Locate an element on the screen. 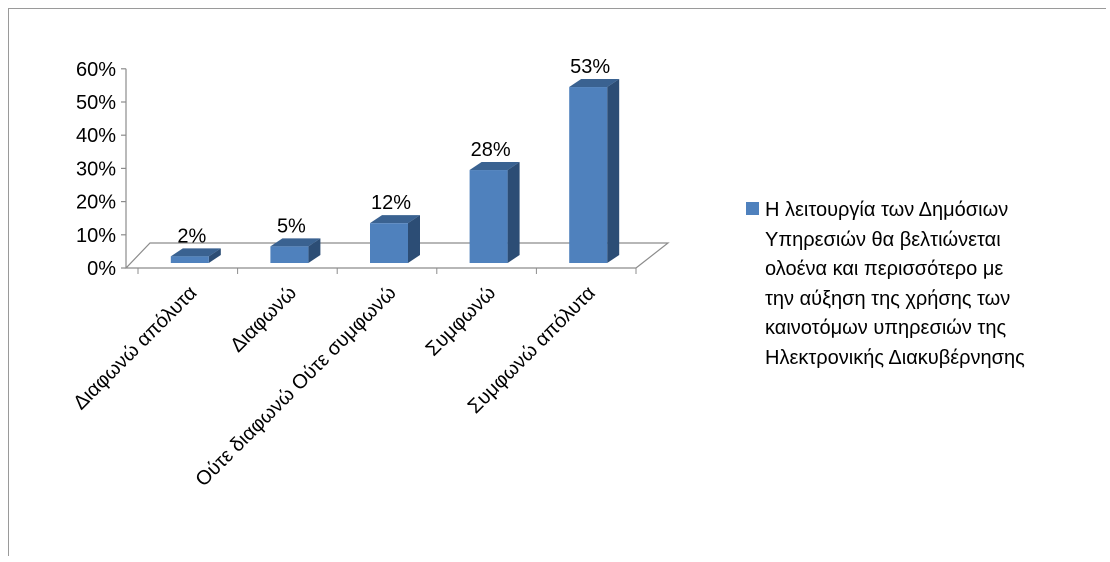  y-tick-label: 20% is located at coordinates (96, 203).